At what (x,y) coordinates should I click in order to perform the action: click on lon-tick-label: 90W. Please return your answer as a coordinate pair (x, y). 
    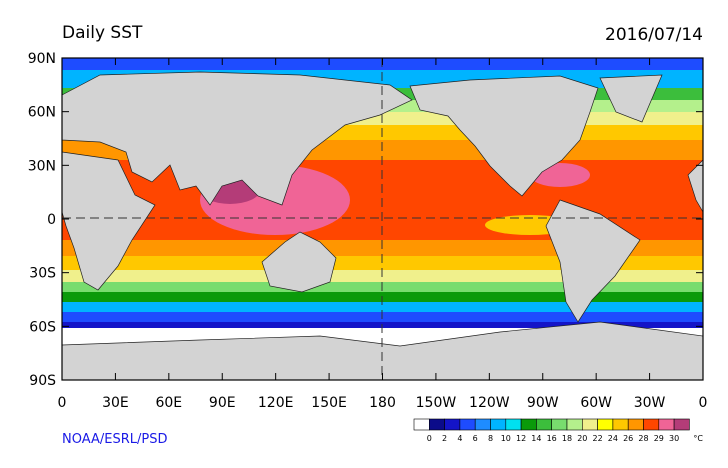
    Looking at the image, I should click on (543, 403).